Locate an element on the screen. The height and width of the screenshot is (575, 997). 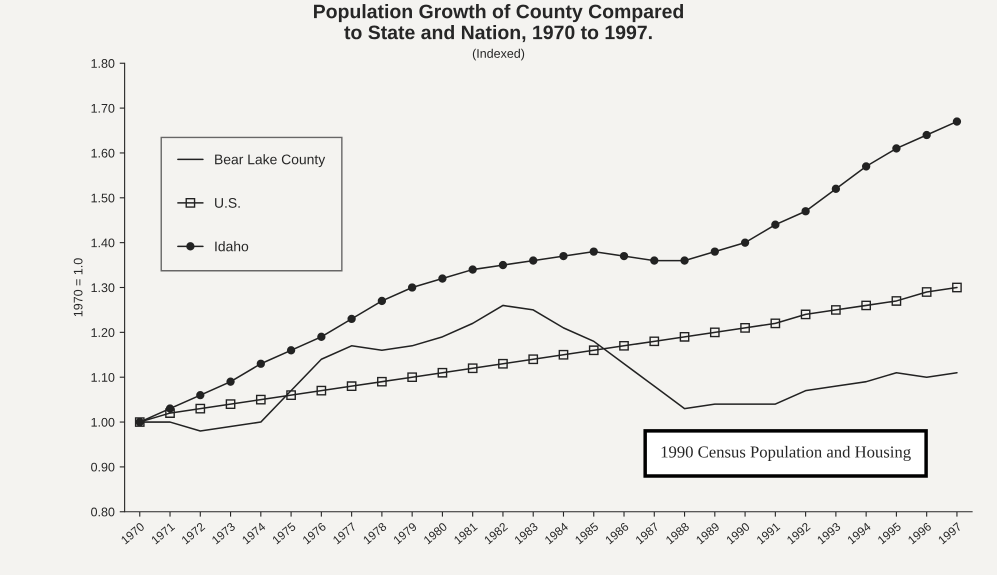
legend-label: Idaho is located at coordinates (231, 246).